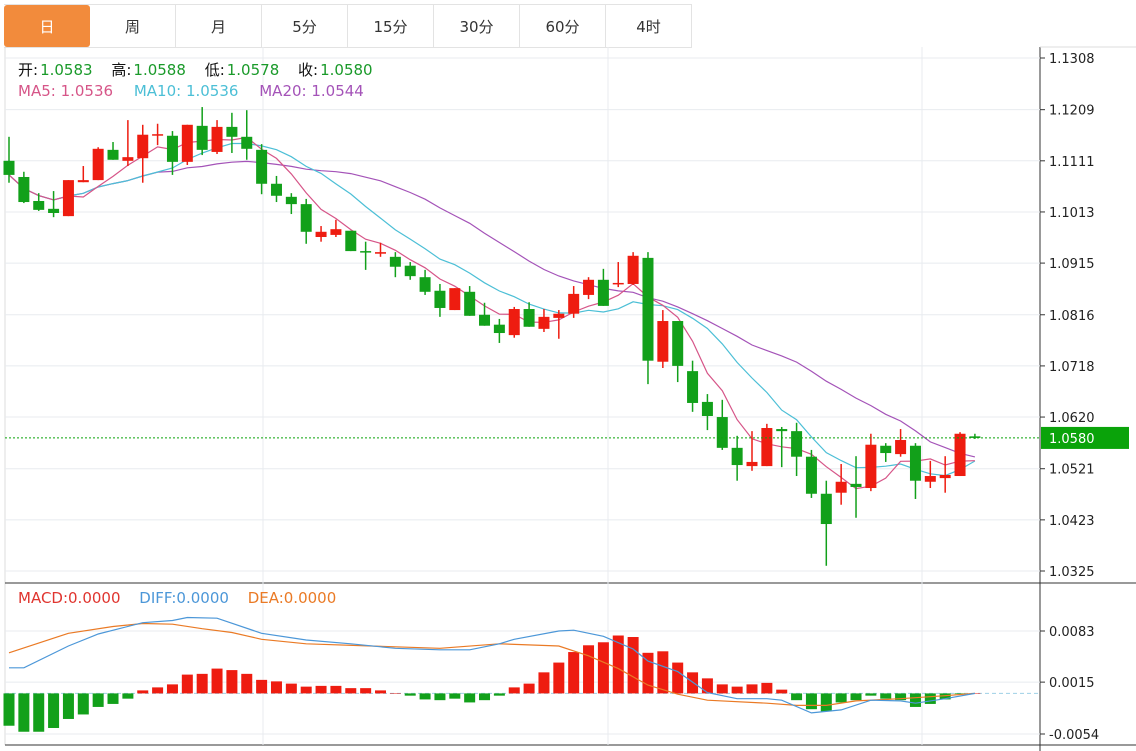  What do you see at coordinates (28, 70) in the screenshot?
I see `open-label: 开:` at bounding box center [28, 70].